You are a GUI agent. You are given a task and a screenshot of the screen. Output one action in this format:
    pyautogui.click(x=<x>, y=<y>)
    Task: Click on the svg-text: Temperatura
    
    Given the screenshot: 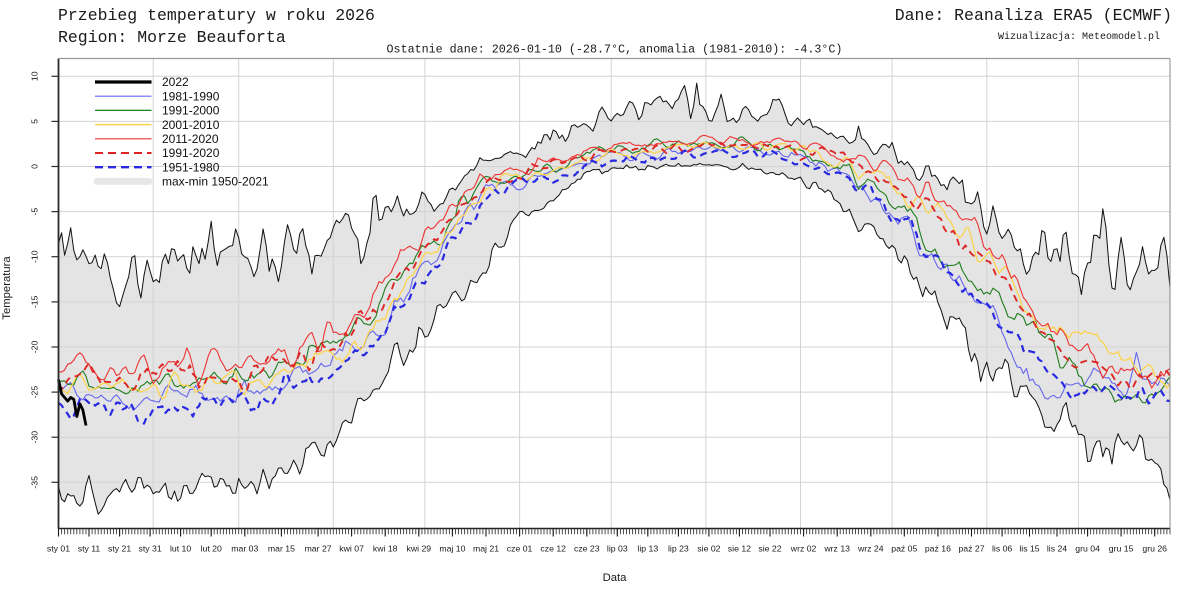 What is the action you would take?
    pyautogui.click(x=7, y=288)
    